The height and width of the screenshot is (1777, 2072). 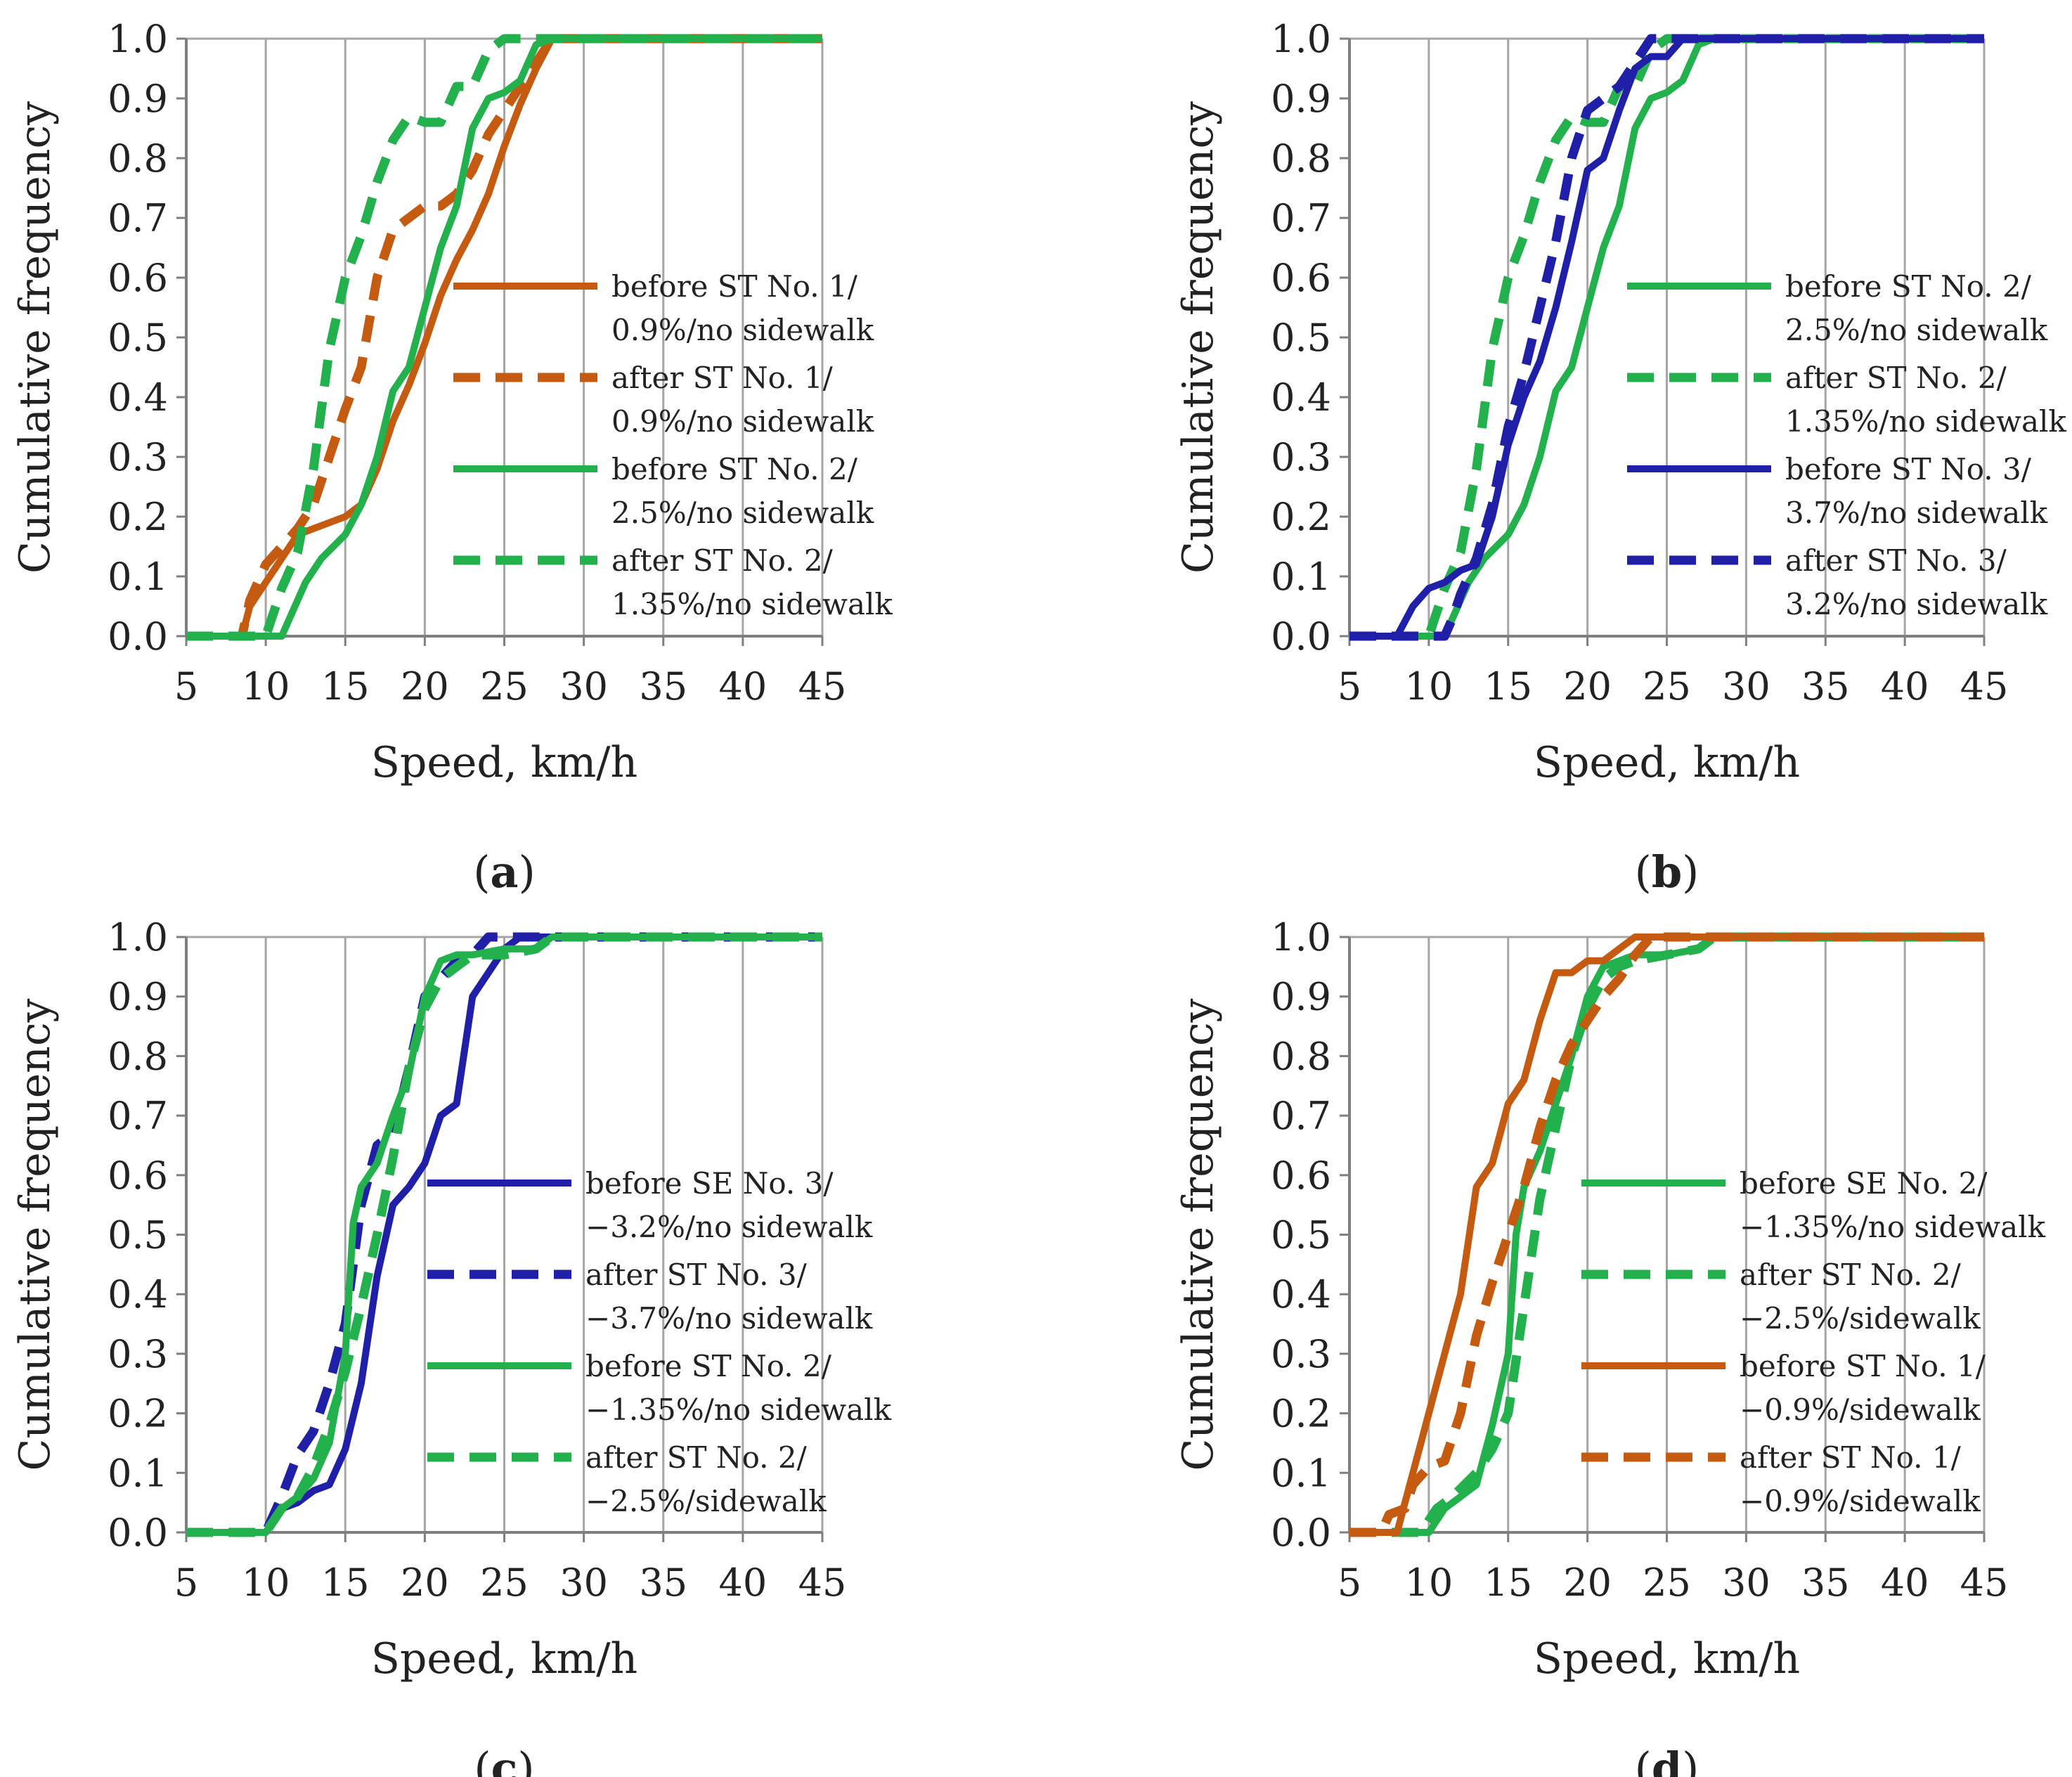 I want to click on legend-label: −0.9%/sidewalk, so click(x=1860, y=1501).